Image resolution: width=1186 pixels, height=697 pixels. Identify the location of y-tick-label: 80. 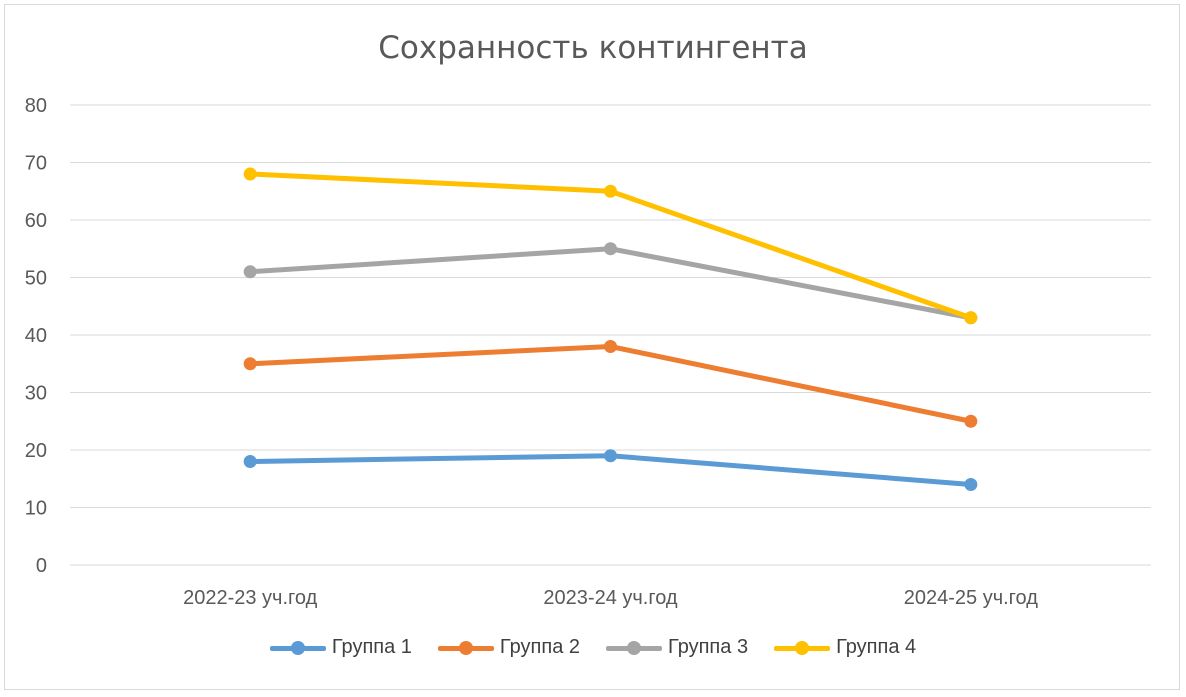
(36, 106).